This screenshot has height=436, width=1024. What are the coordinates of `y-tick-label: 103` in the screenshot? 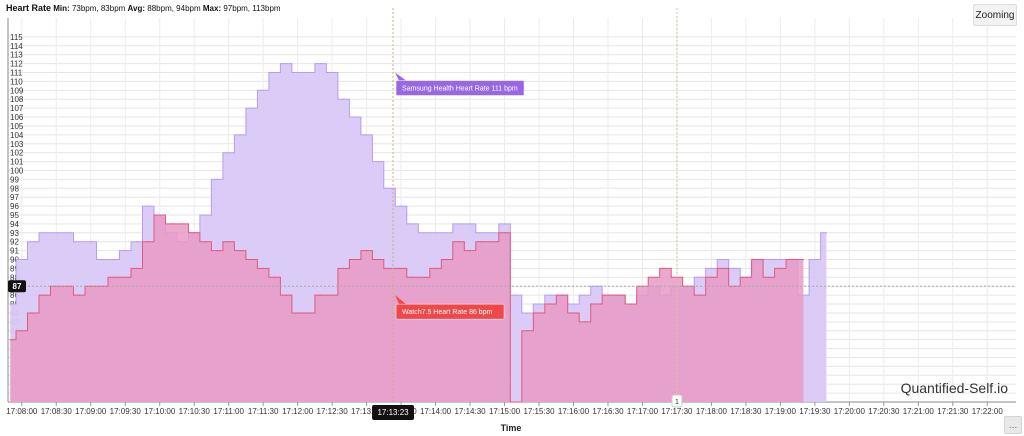 It's located at (17, 144).